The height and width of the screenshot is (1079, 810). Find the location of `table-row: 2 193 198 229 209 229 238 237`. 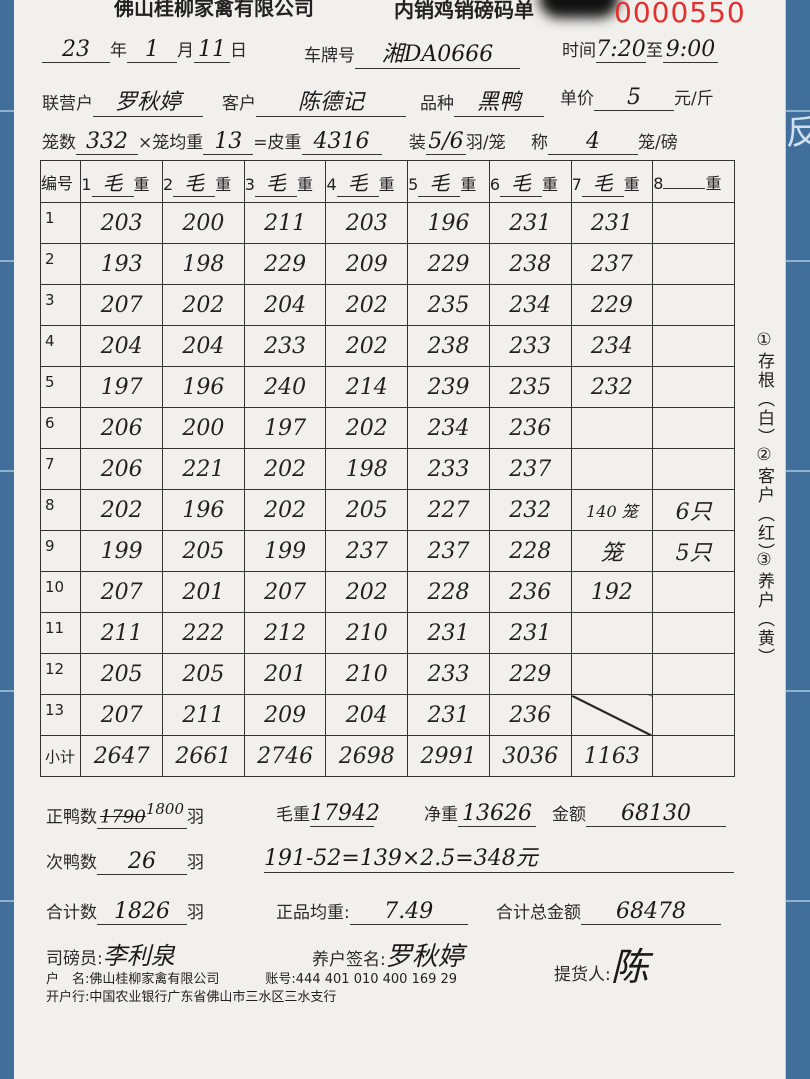

table-row: 2 193 198 229 209 229 238 237 is located at coordinates (387, 264).